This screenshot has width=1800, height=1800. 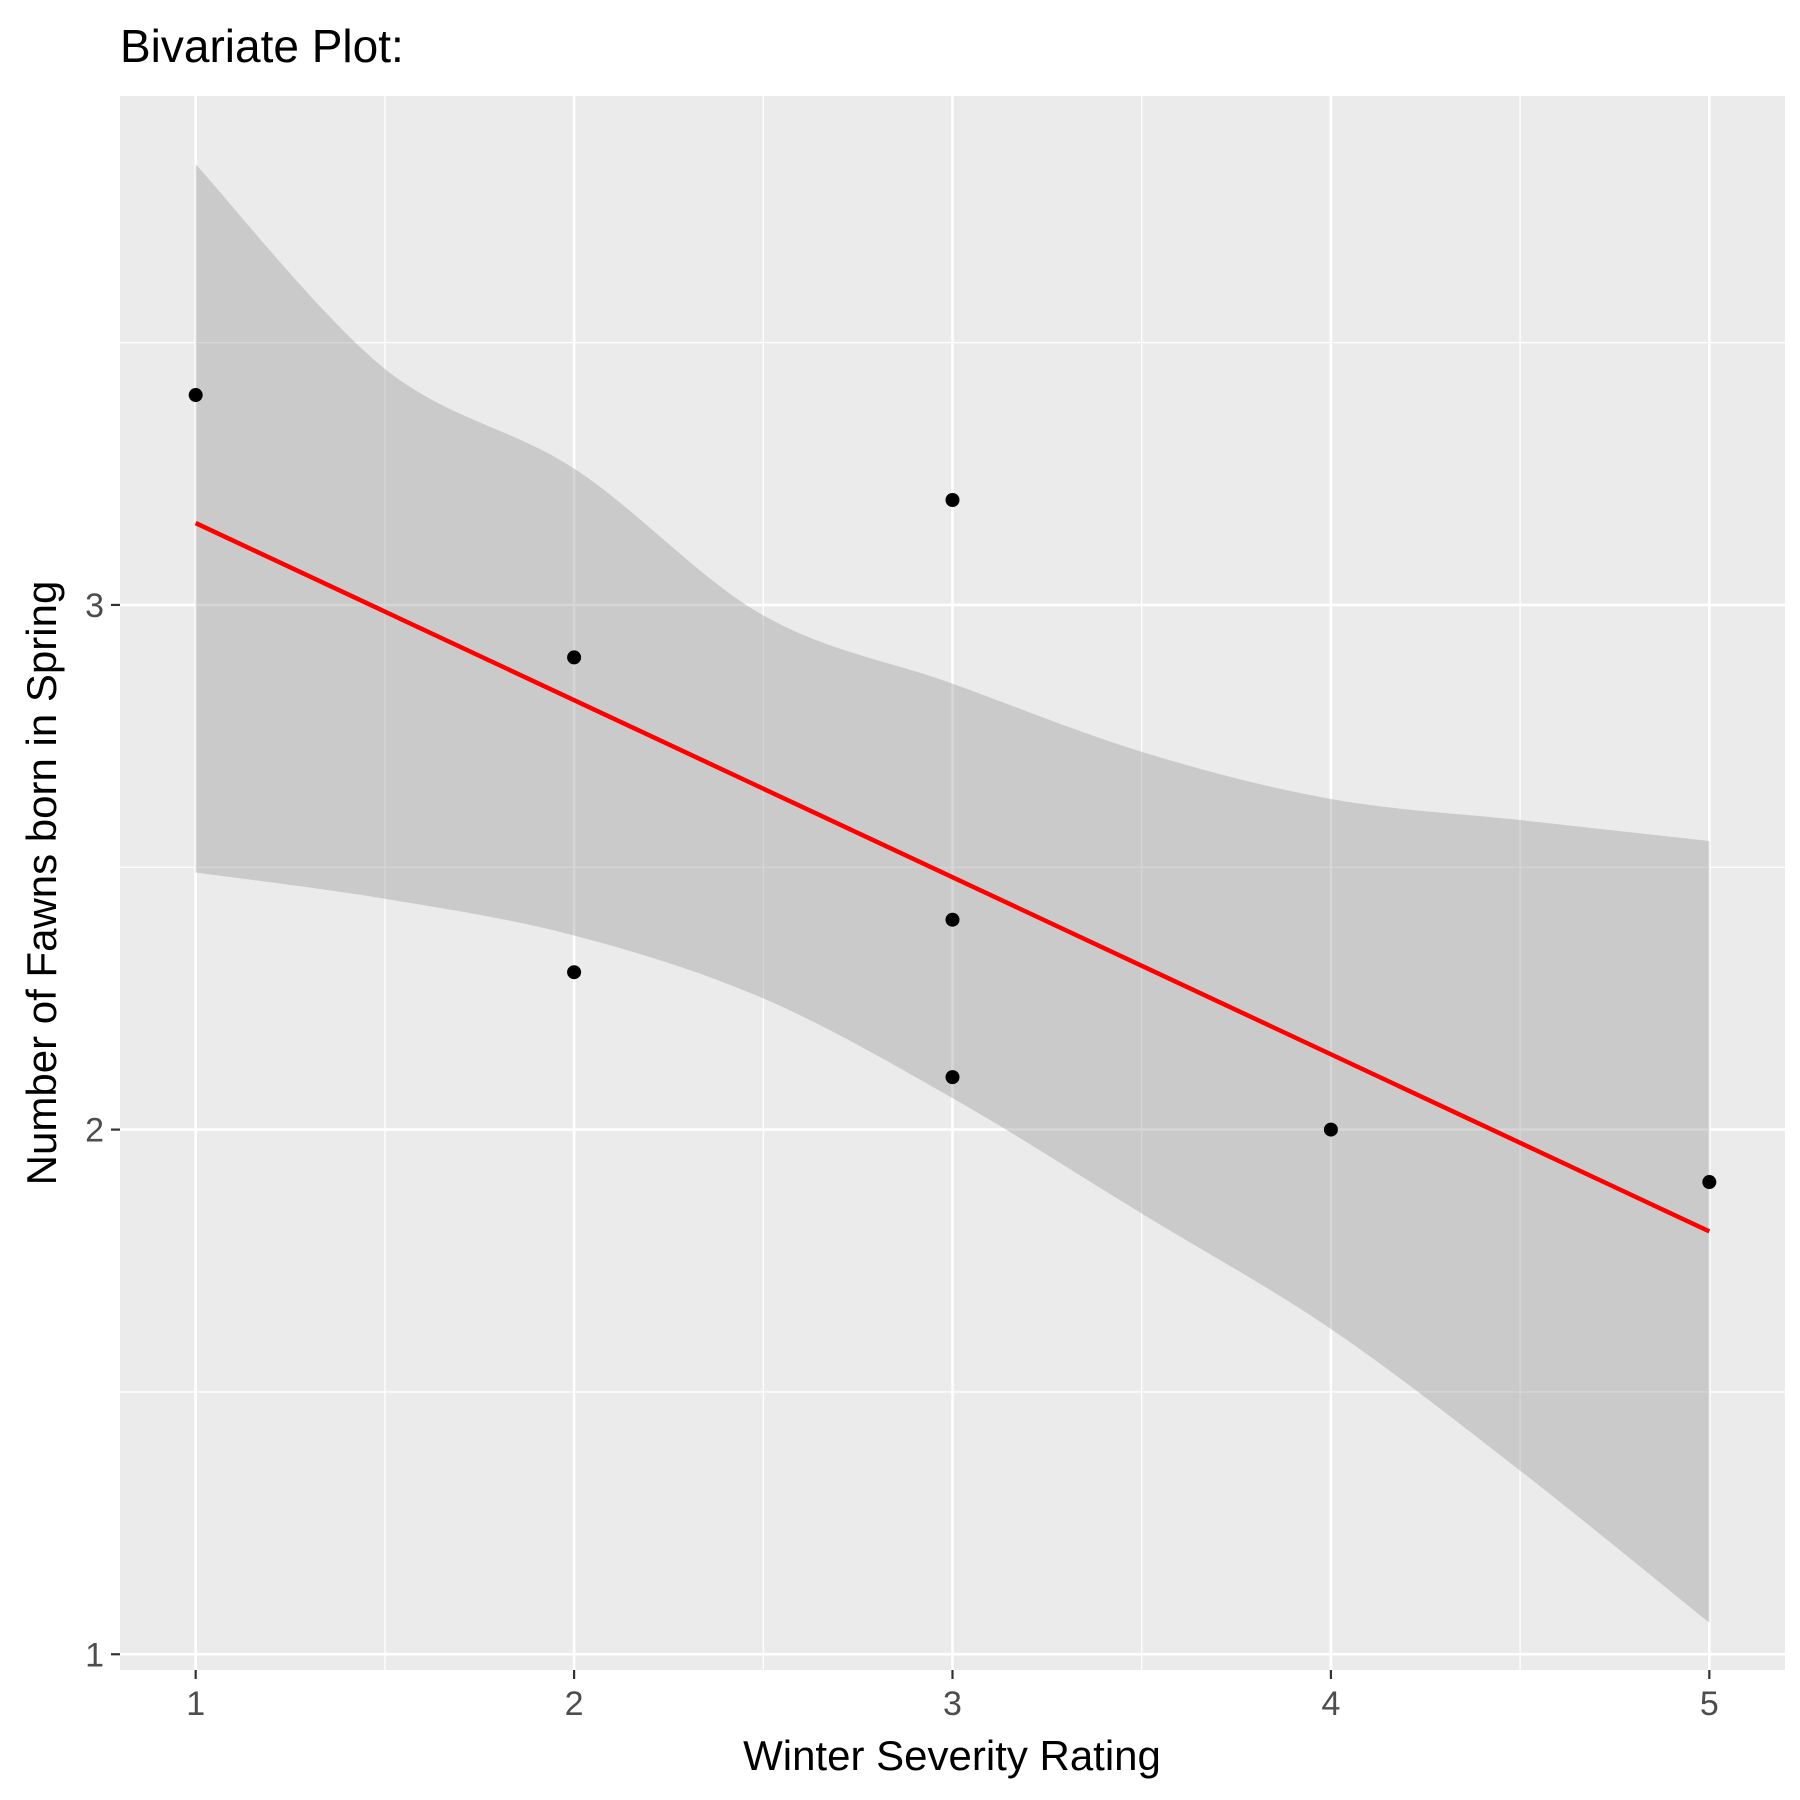 What do you see at coordinates (94, 1655) in the screenshot?
I see `y-tick-label: 1` at bounding box center [94, 1655].